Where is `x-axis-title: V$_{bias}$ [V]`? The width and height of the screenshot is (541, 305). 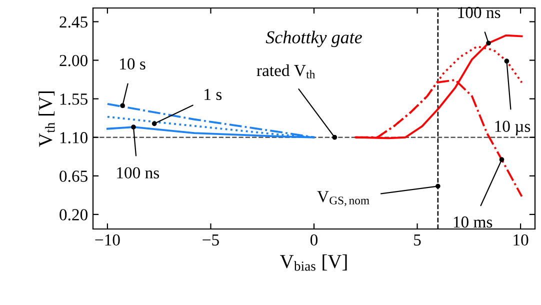 x-axis-title: V$_{bias}$ [V] is located at coordinates (313, 262).